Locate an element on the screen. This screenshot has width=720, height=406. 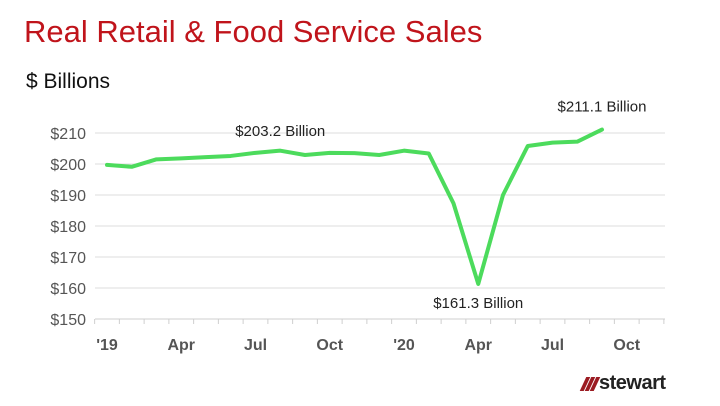
data-annotation: $203.2 Billion is located at coordinates (280, 131).